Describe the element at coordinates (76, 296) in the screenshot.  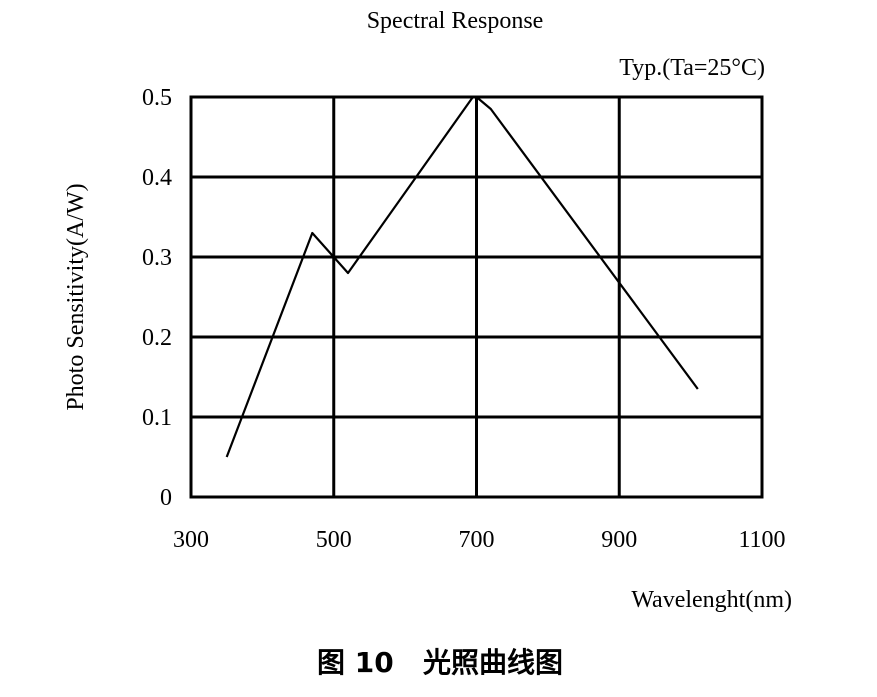
I see `y-axis-label: Photo Sensitivity(A/W)` at that location.